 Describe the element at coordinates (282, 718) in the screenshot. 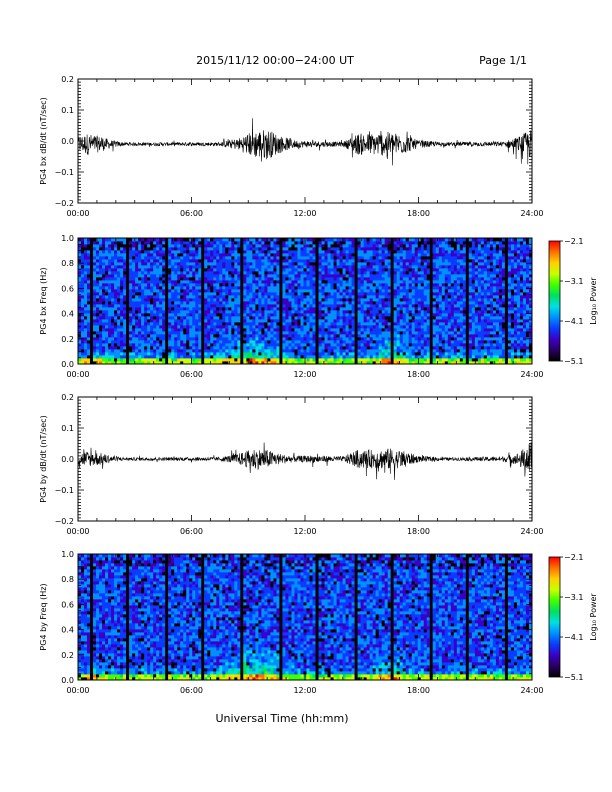

I see `x-axis-label: Universal Time (hh:mm)` at that location.